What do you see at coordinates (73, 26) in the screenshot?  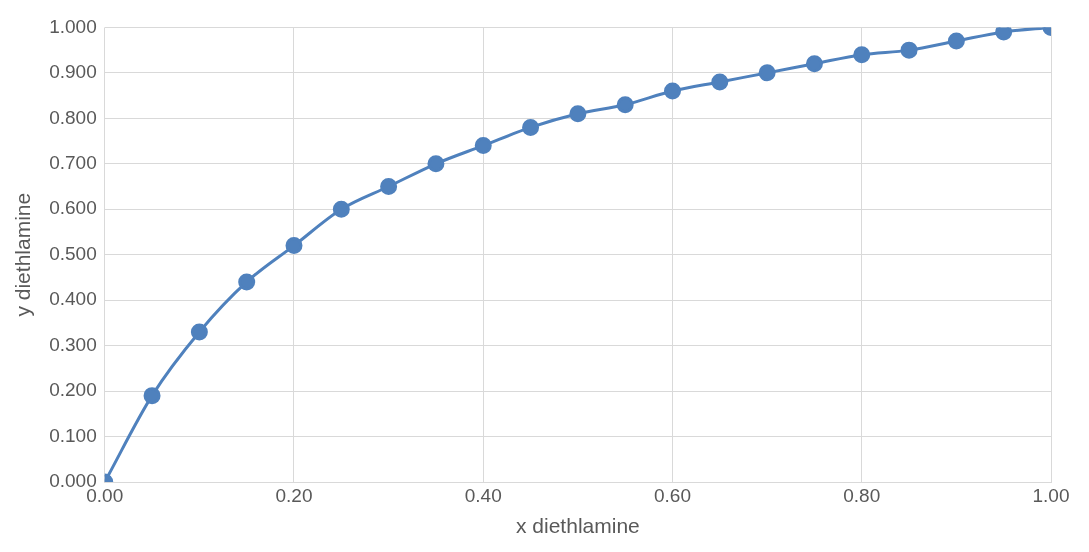 I see `y-tick-label: 1.000` at bounding box center [73, 26].